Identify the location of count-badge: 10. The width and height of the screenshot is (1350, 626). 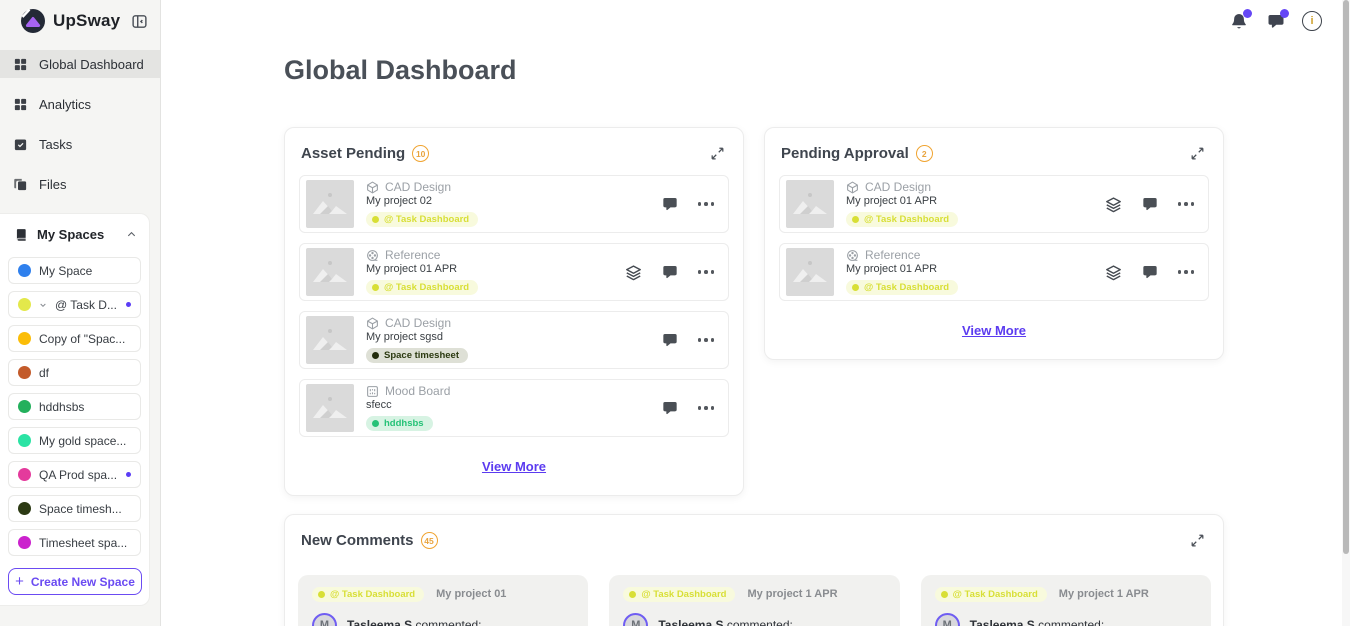
(421, 153).